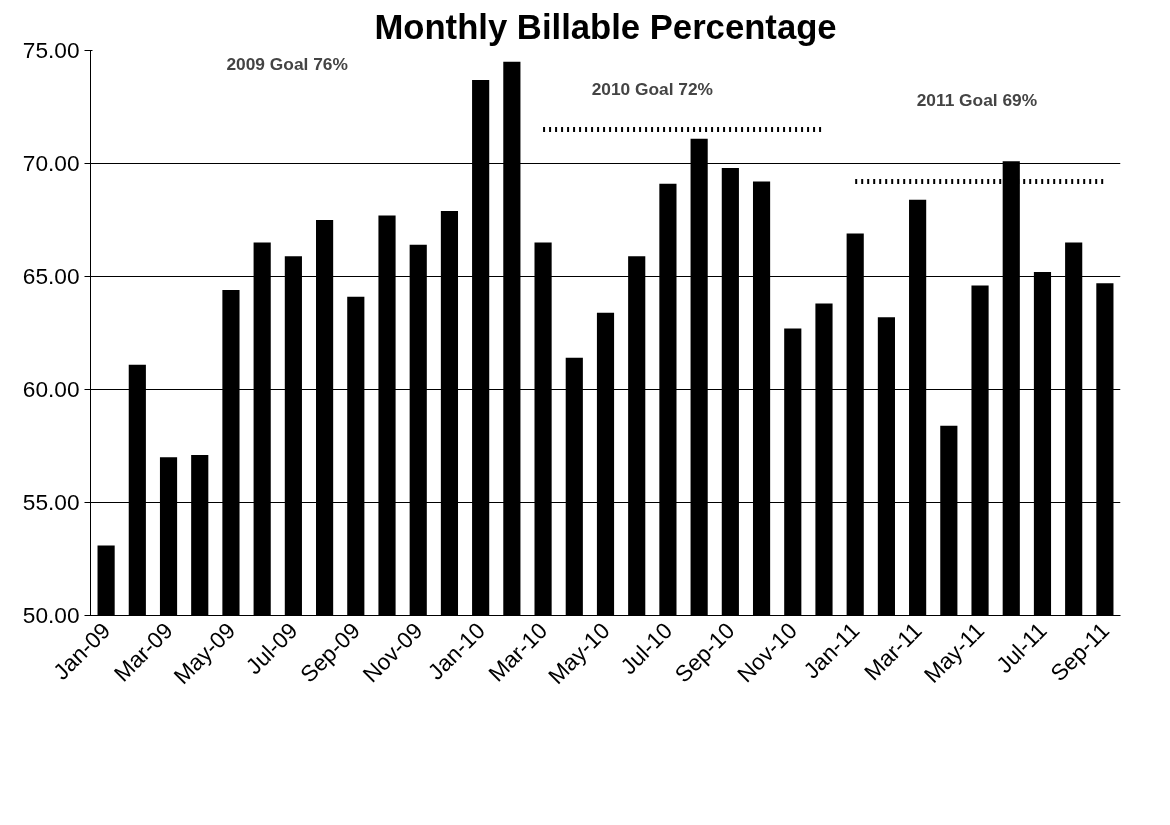  Describe the element at coordinates (51, 276) in the screenshot. I see `y-tick-label: 65.00` at that location.